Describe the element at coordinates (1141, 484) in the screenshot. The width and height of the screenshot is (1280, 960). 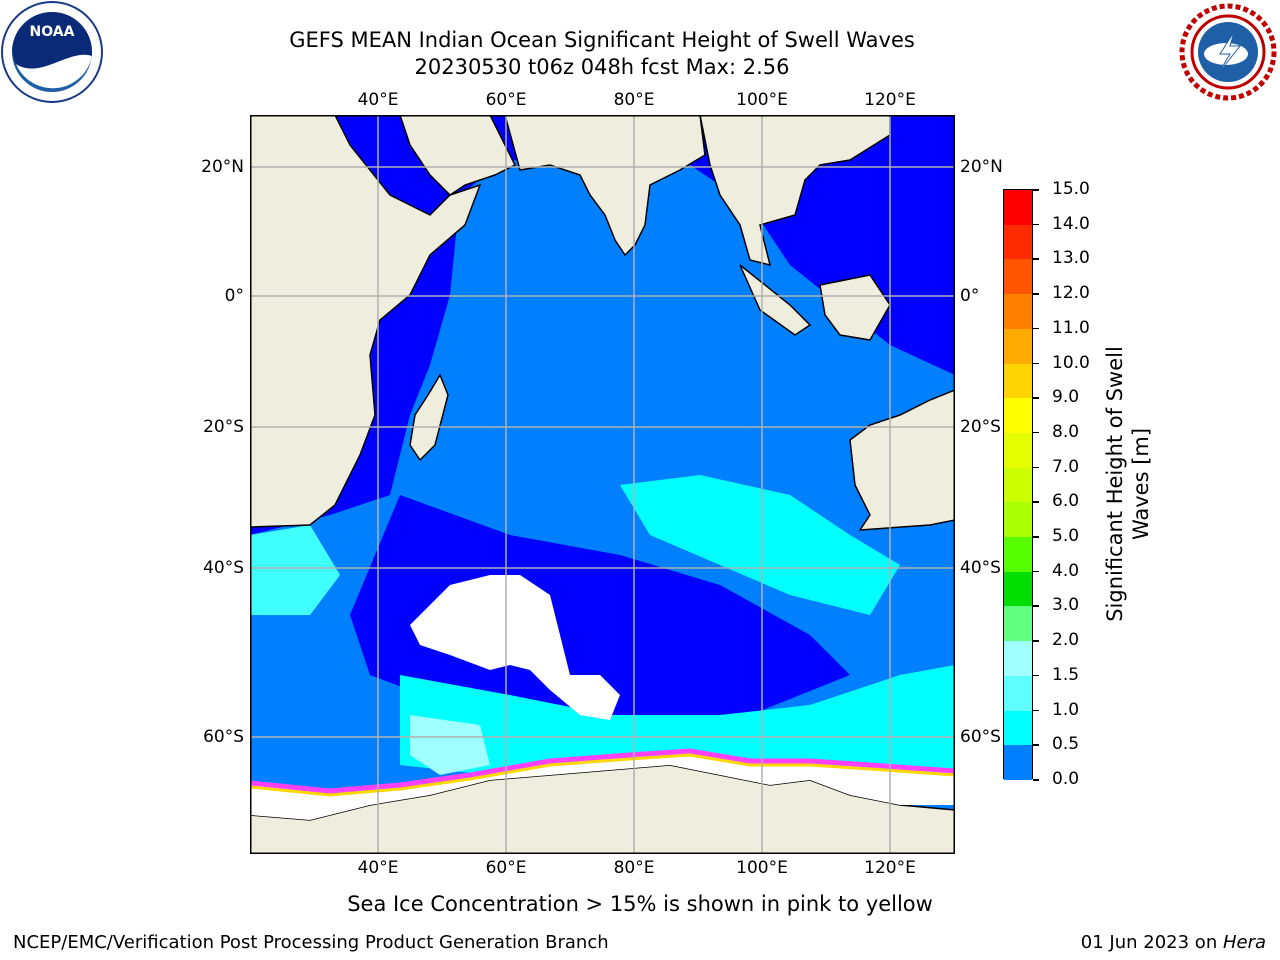
I see `colorbar-label-line2: Waves [m]` at that location.